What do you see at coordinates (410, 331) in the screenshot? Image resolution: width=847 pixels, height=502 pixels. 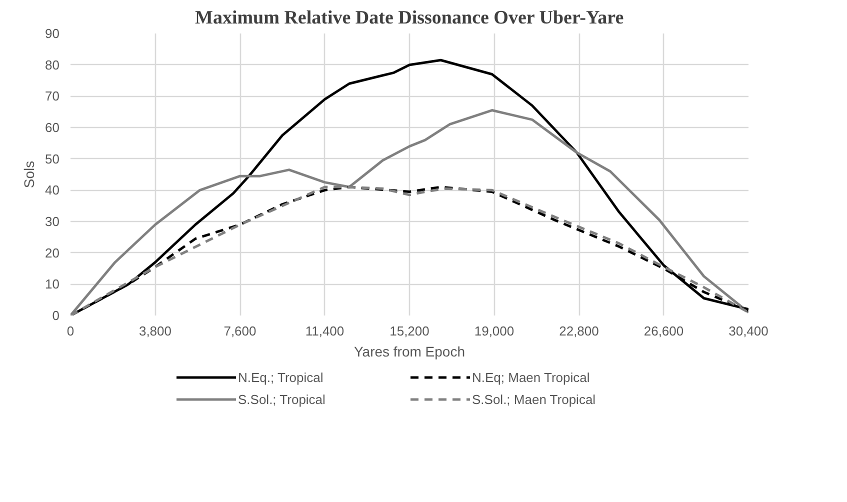 I see `x-tick-label: 15,200` at bounding box center [410, 331].